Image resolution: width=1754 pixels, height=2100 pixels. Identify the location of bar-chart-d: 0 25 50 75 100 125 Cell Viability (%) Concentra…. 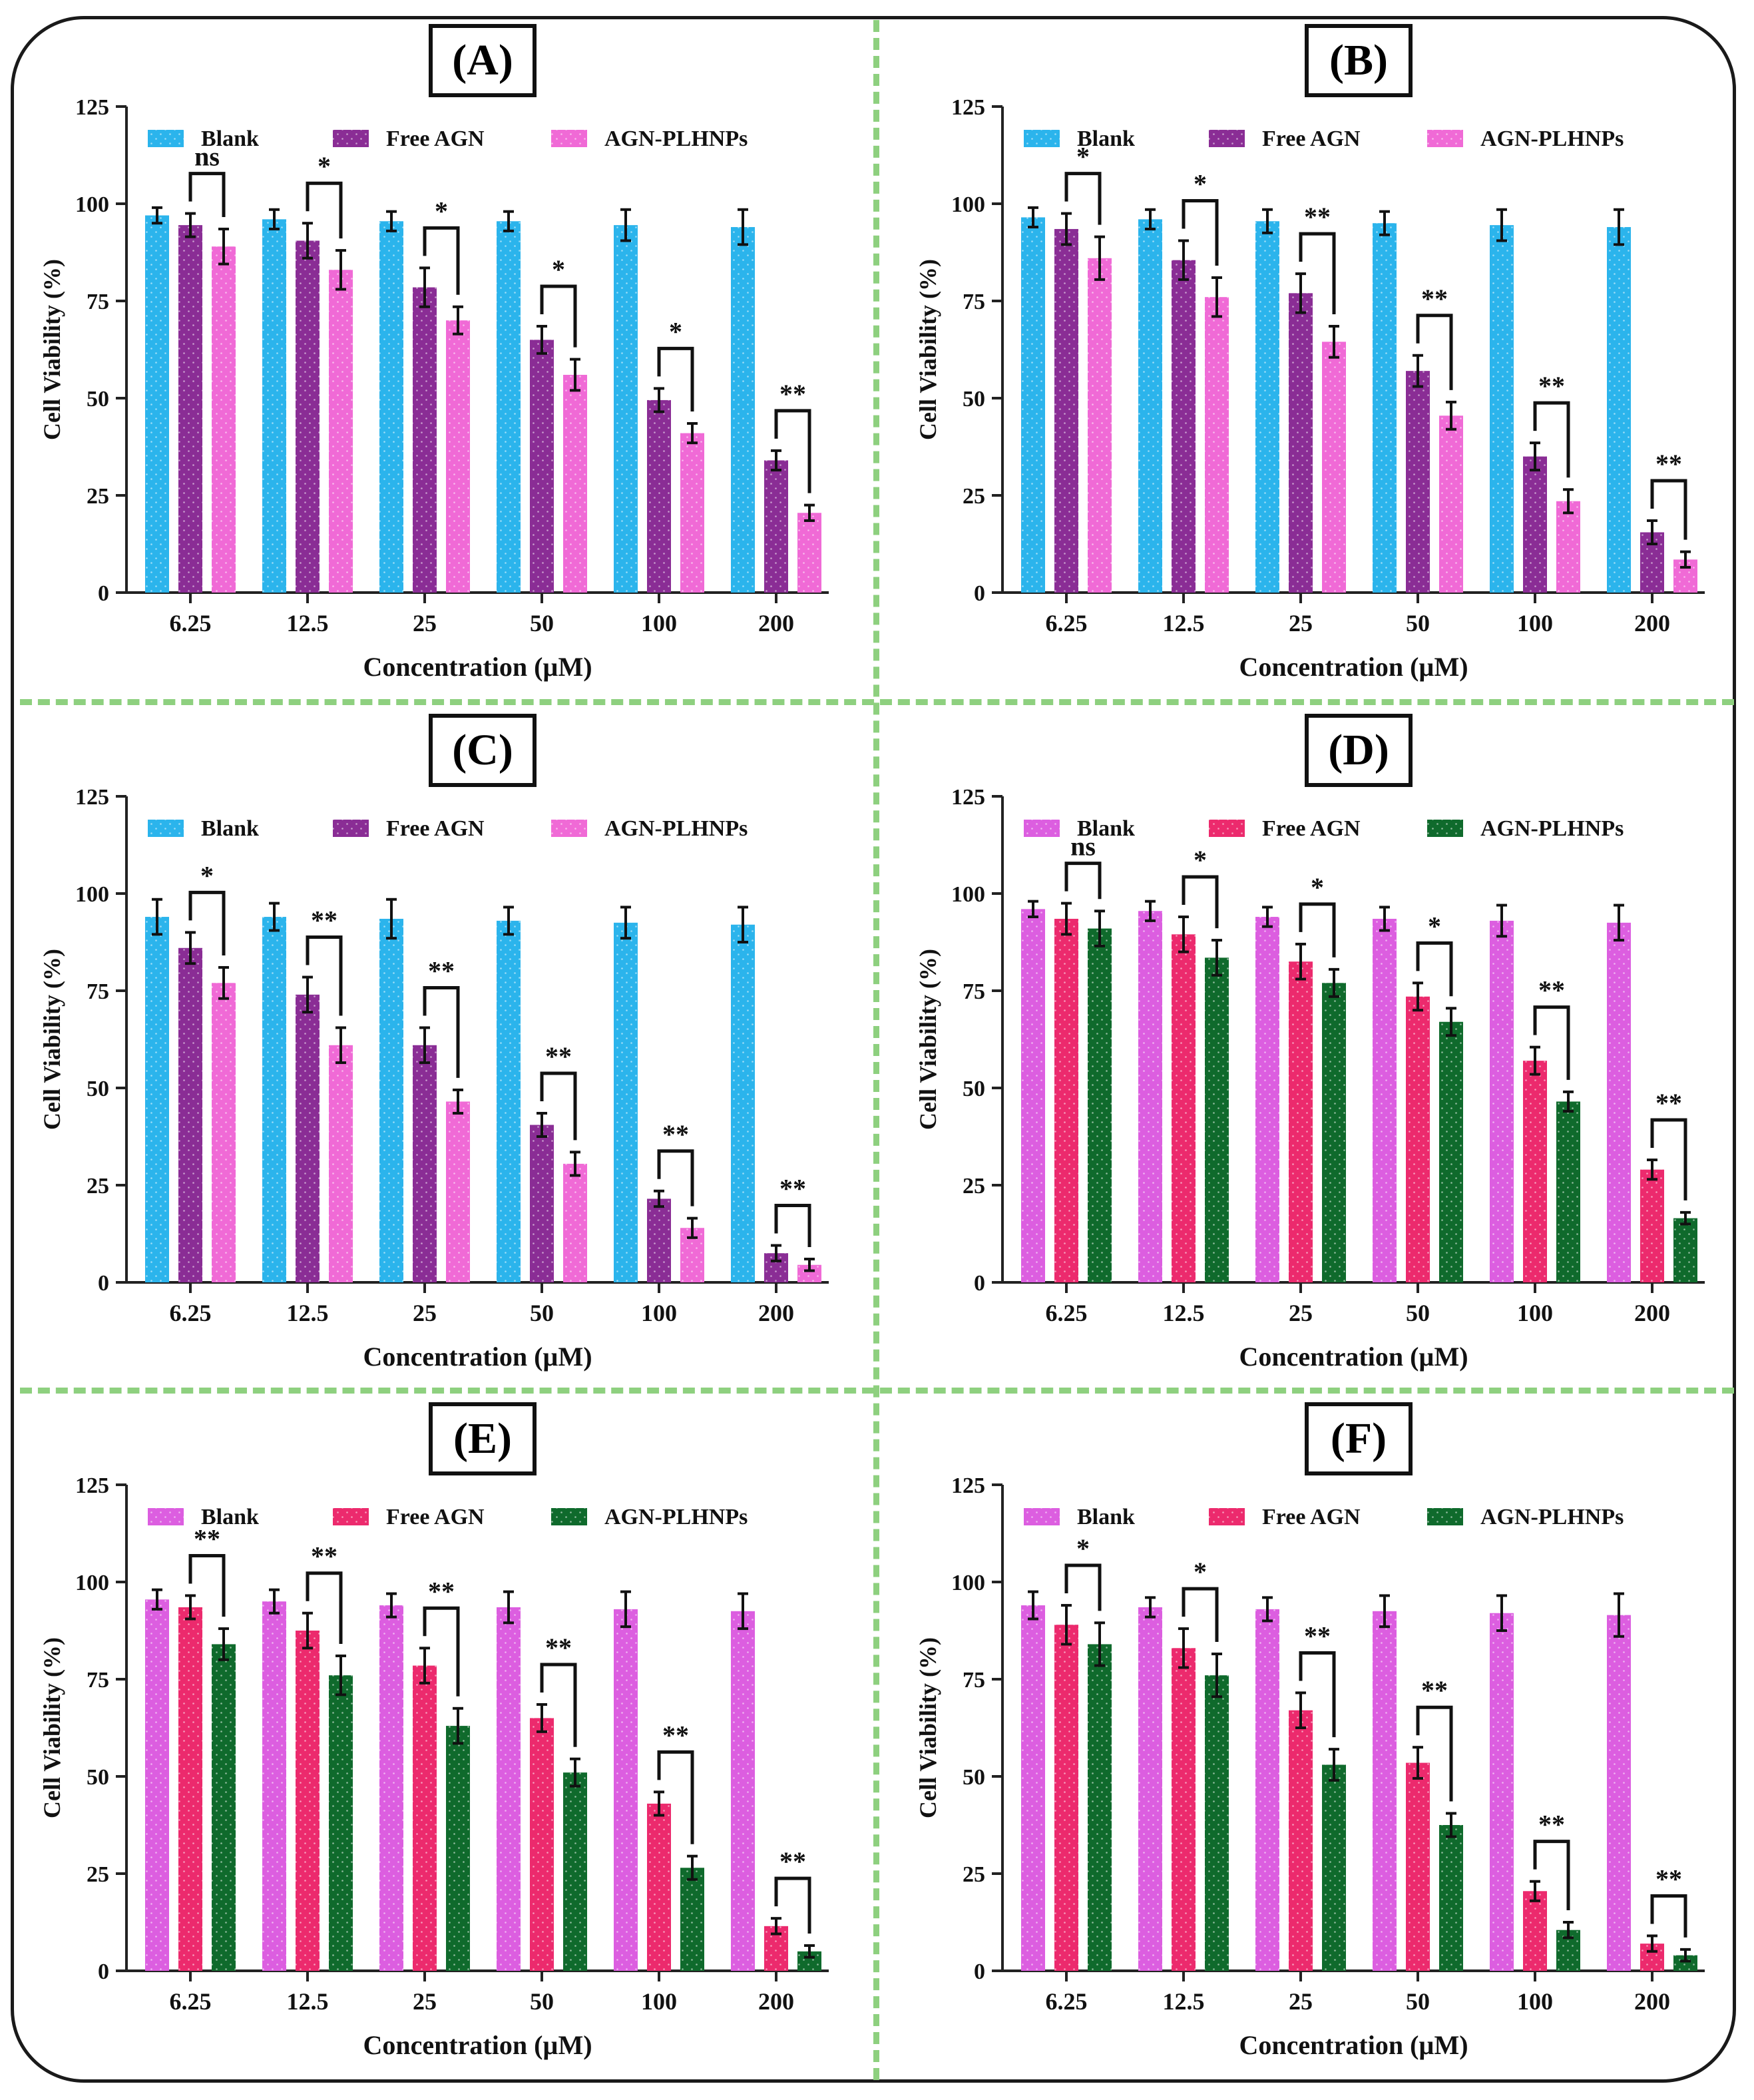
(1310, 1078).